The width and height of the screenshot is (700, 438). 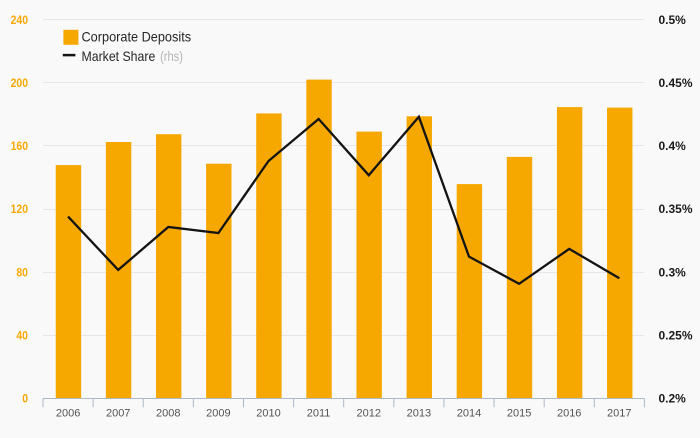 I want to click on svg-text: 2016, so click(x=569, y=414).